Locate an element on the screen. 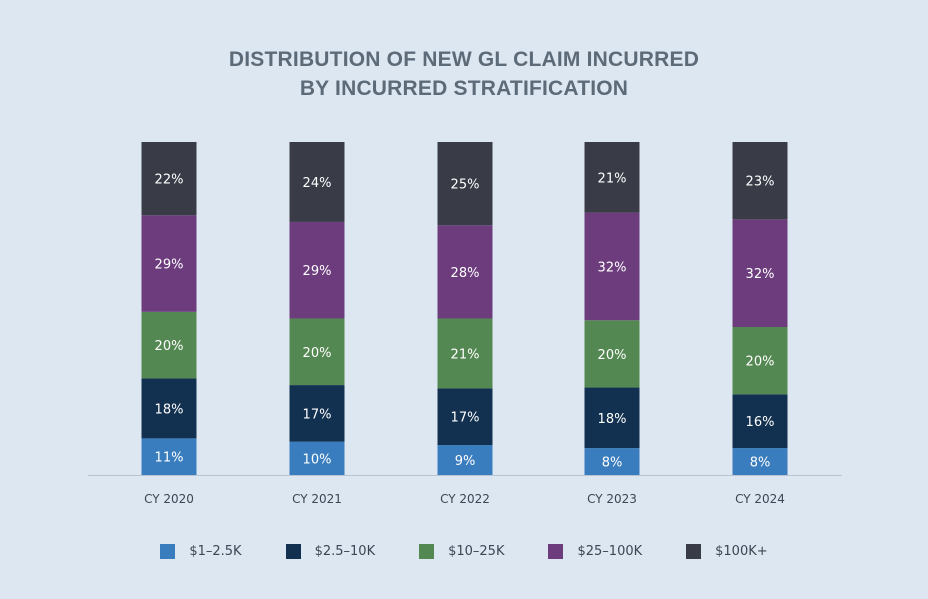 This screenshot has height=599, width=928. legend-label: $100K+ is located at coordinates (741, 551).